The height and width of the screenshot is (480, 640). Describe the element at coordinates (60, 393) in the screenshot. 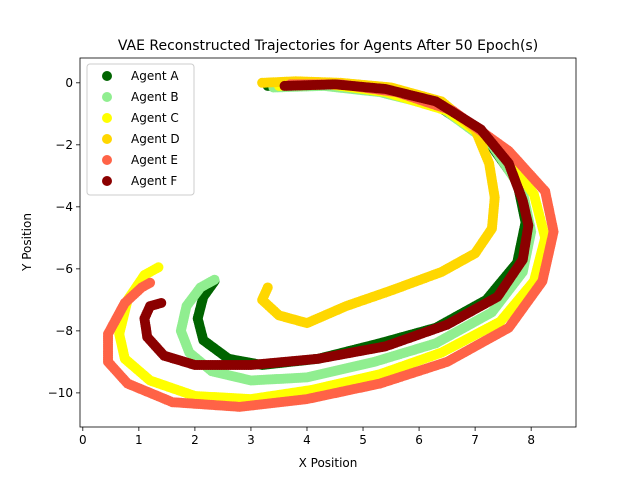

I see `y-tick-label: −10` at that location.